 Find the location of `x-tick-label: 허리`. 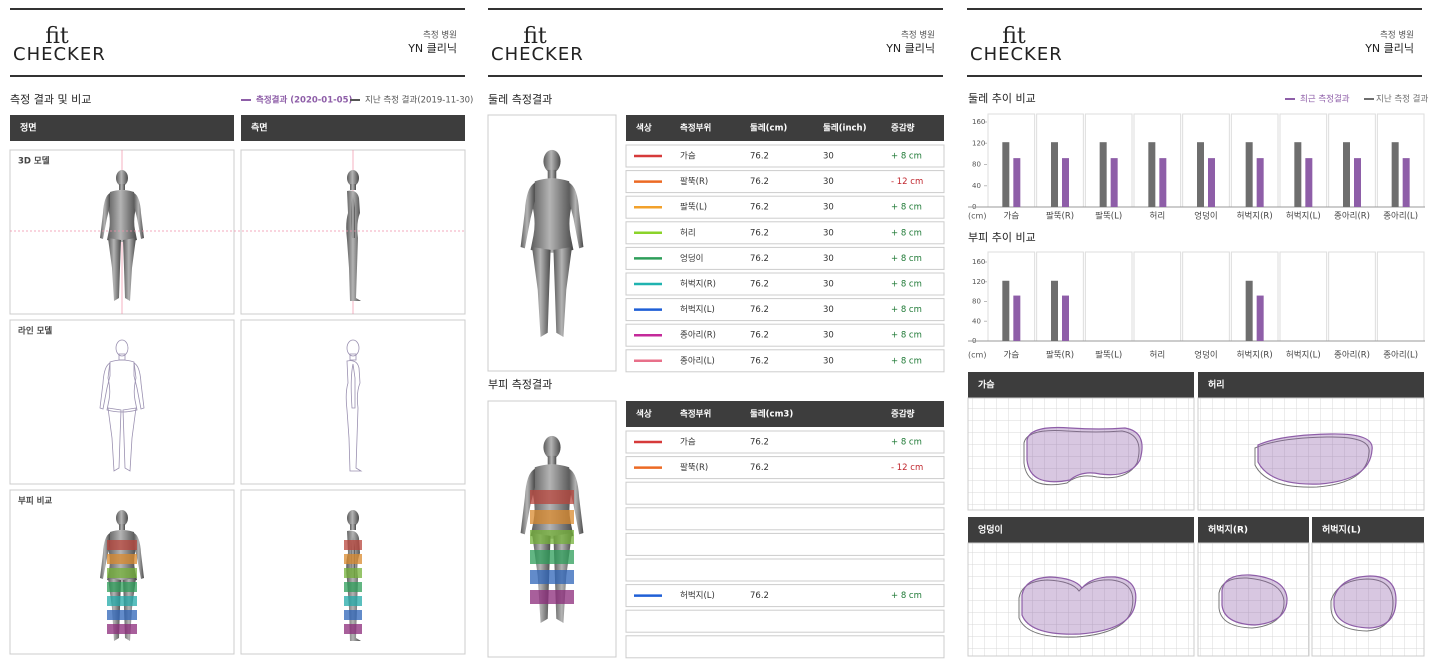

x-tick-label: 허리 is located at coordinates (1158, 356).